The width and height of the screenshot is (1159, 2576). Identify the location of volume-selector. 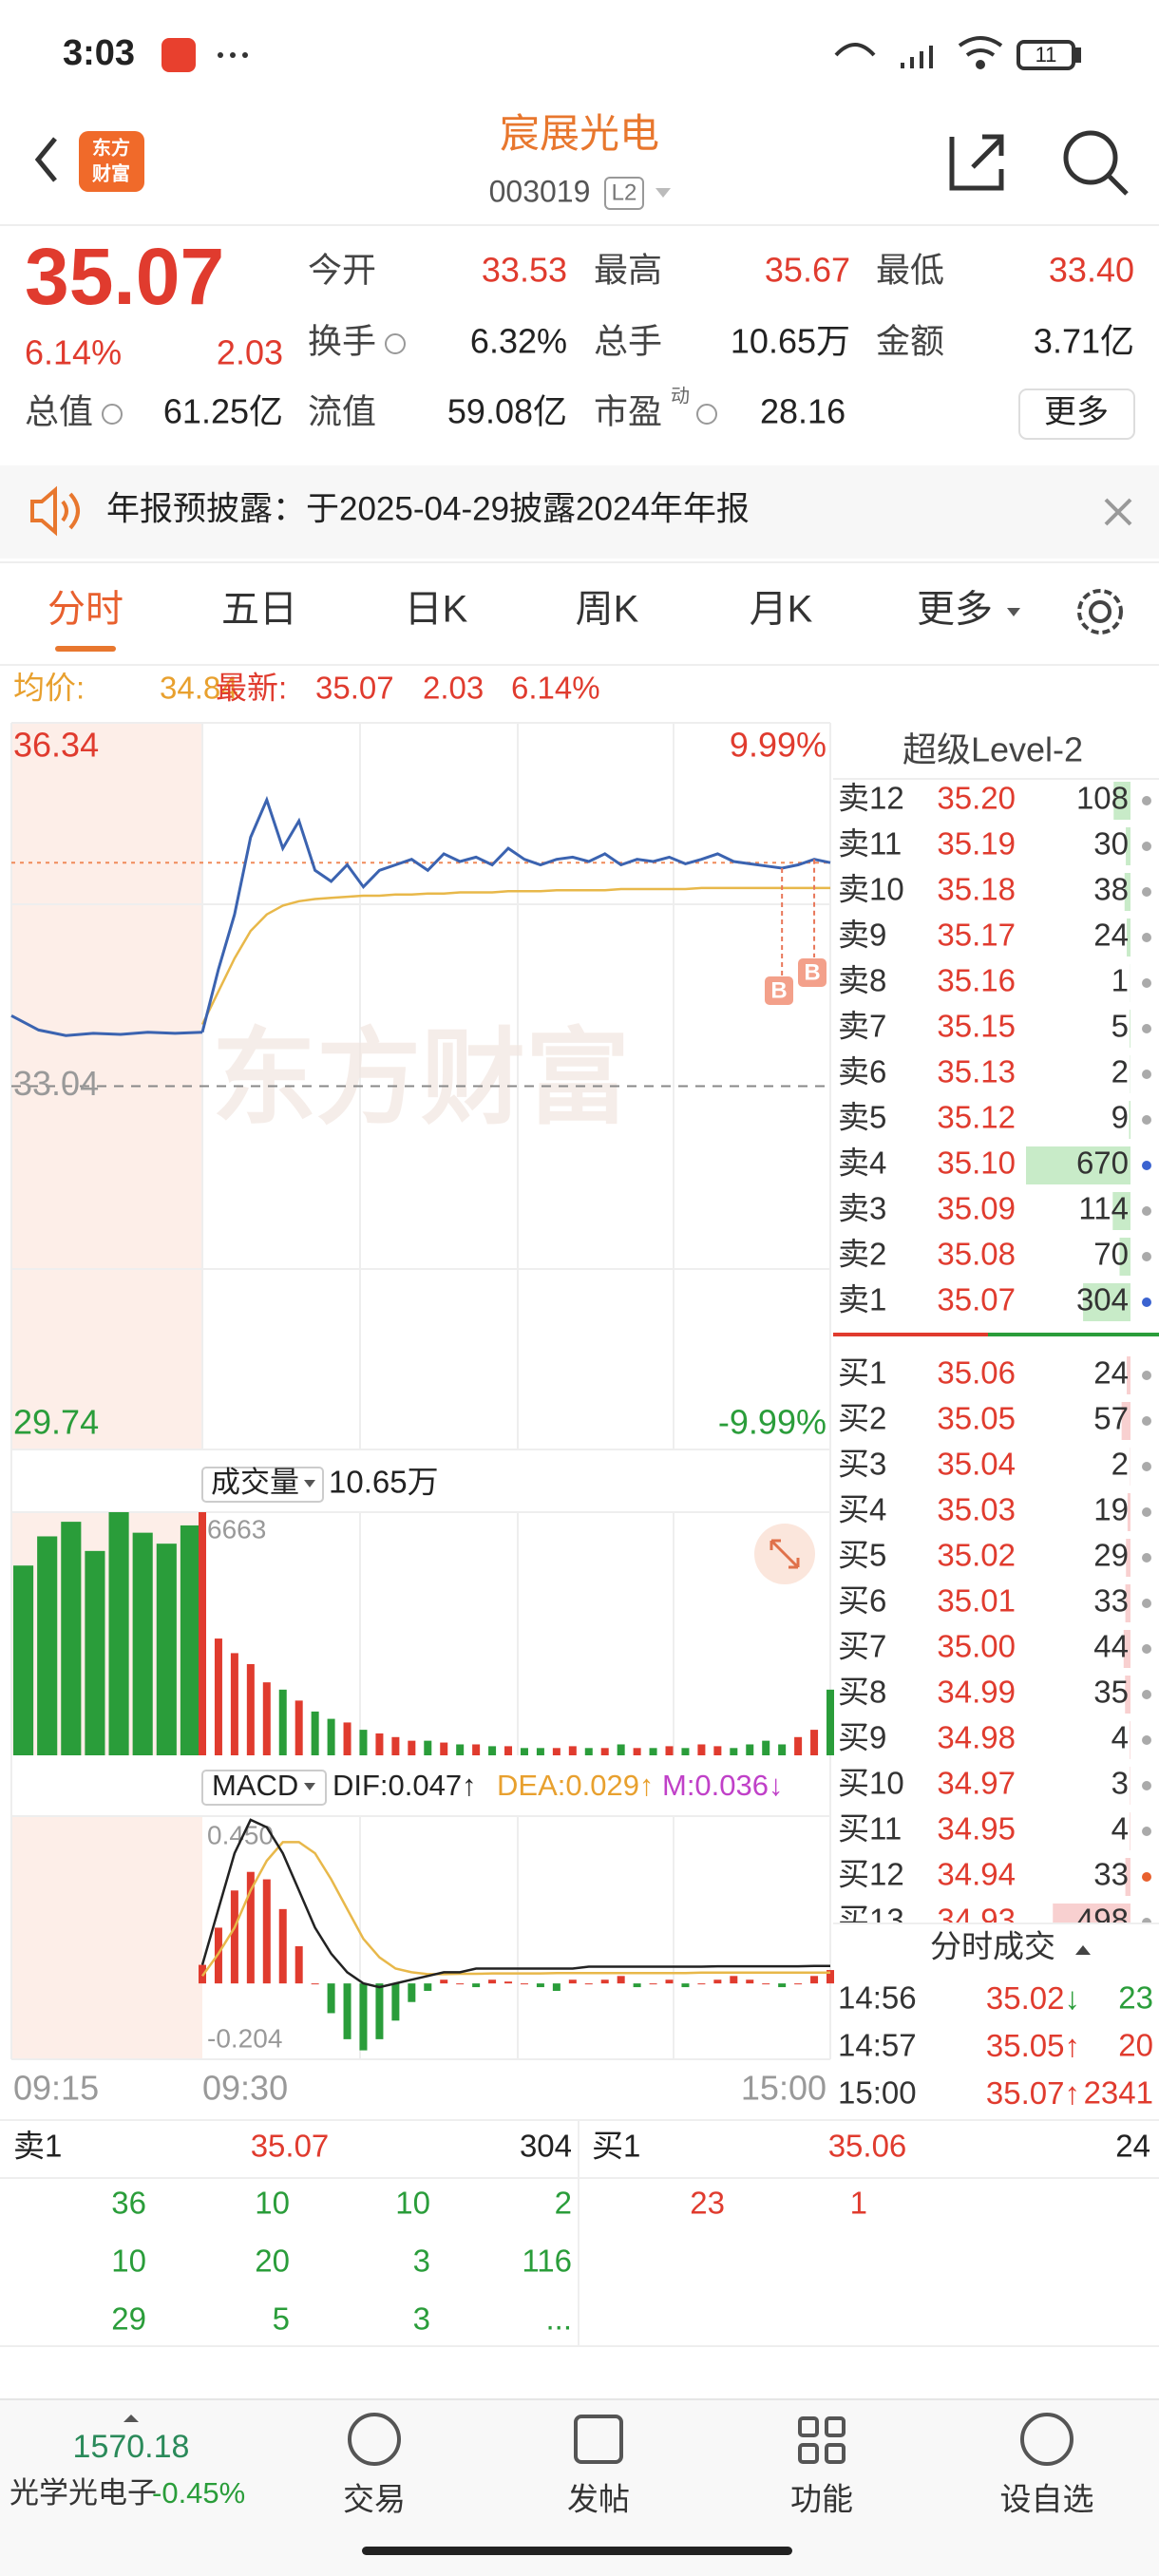
(262, 1485).